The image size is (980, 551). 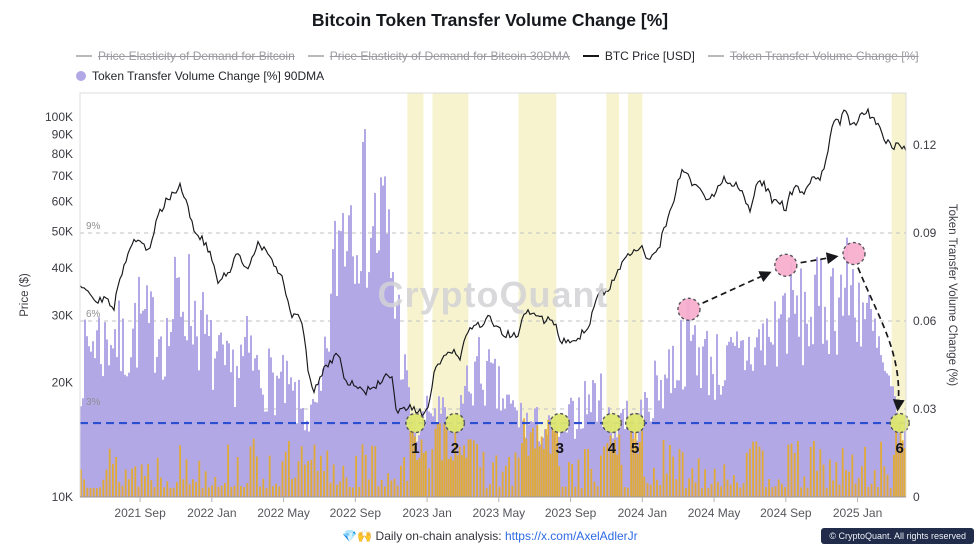 What do you see at coordinates (925, 233) in the screenshot?
I see `y-axis-right-tick-label: 0.09` at bounding box center [925, 233].